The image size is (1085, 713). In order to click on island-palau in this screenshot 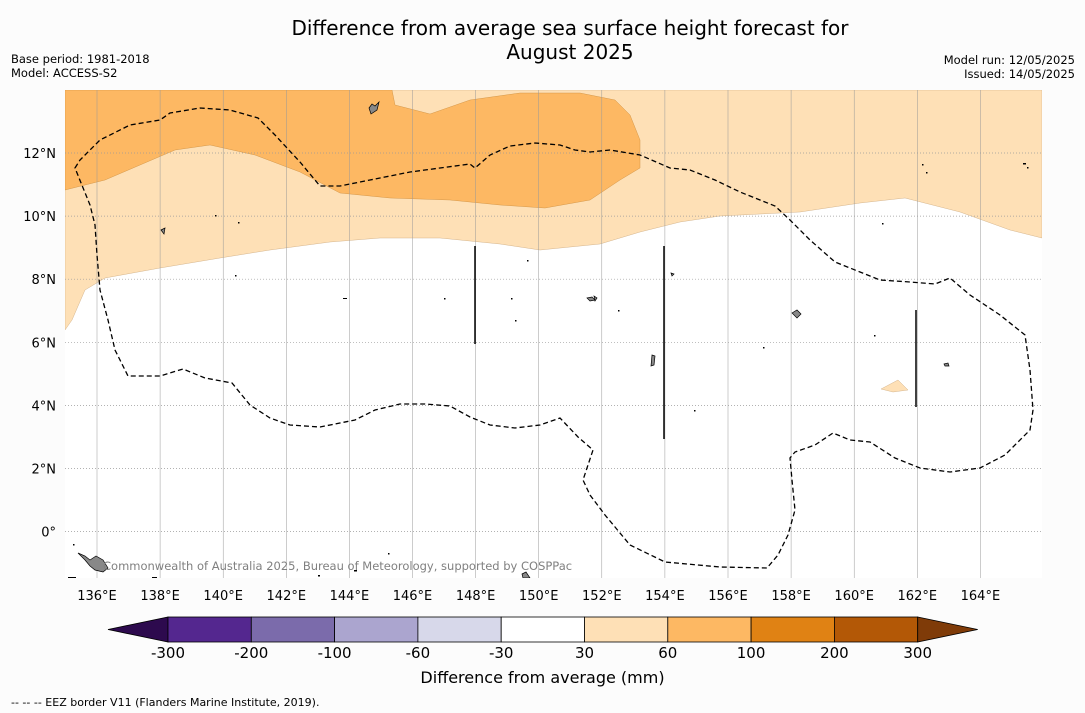, I will do `click(93, 562)`.